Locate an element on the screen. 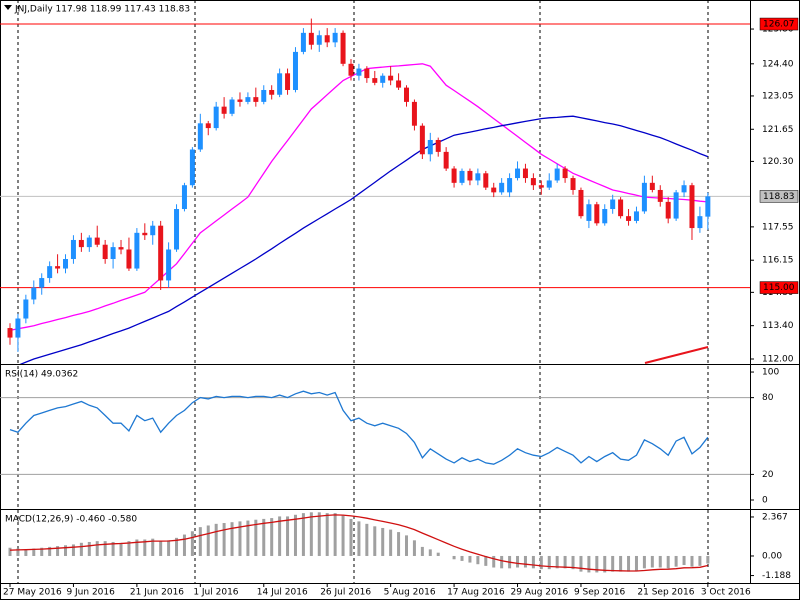 This screenshot has height=600, width=800. y-tick-label: 100 is located at coordinates (770, 373).